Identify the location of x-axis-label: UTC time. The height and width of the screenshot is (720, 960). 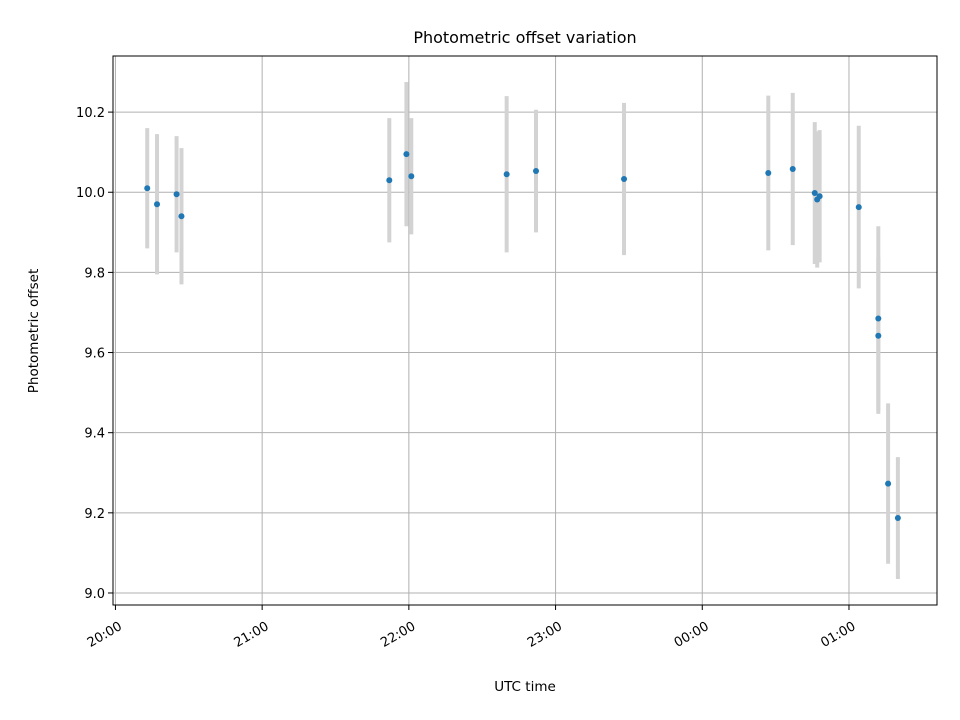
(525, 687).